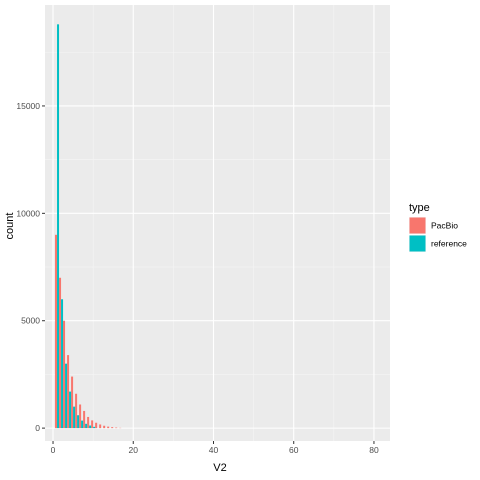  I want to click on y-axis: 0 5000 10000 15000, so click(30, 267).